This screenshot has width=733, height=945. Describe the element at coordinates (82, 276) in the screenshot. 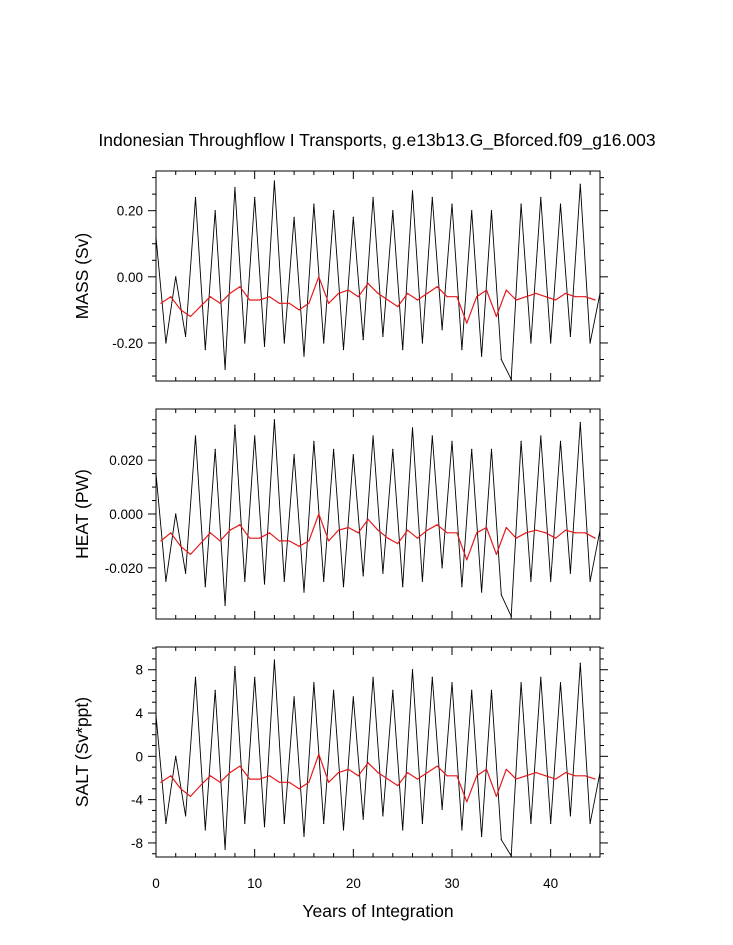

I see `y-axis-label: MASS (Sv)` at that location.